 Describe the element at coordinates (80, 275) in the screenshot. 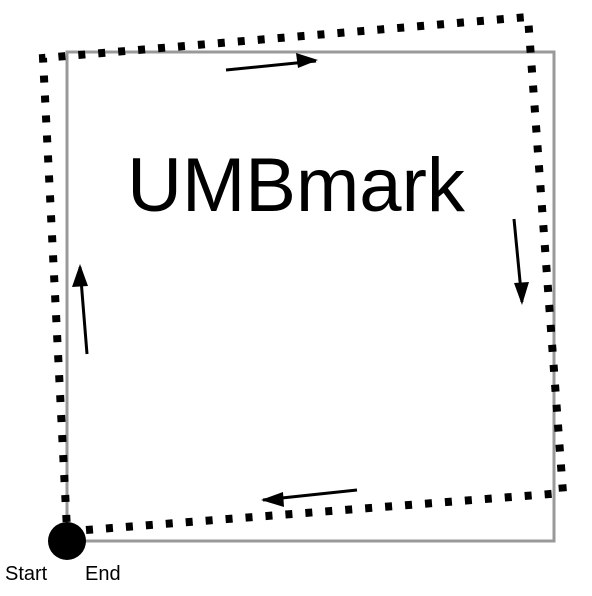

I see `arrowhead-left` at that location.